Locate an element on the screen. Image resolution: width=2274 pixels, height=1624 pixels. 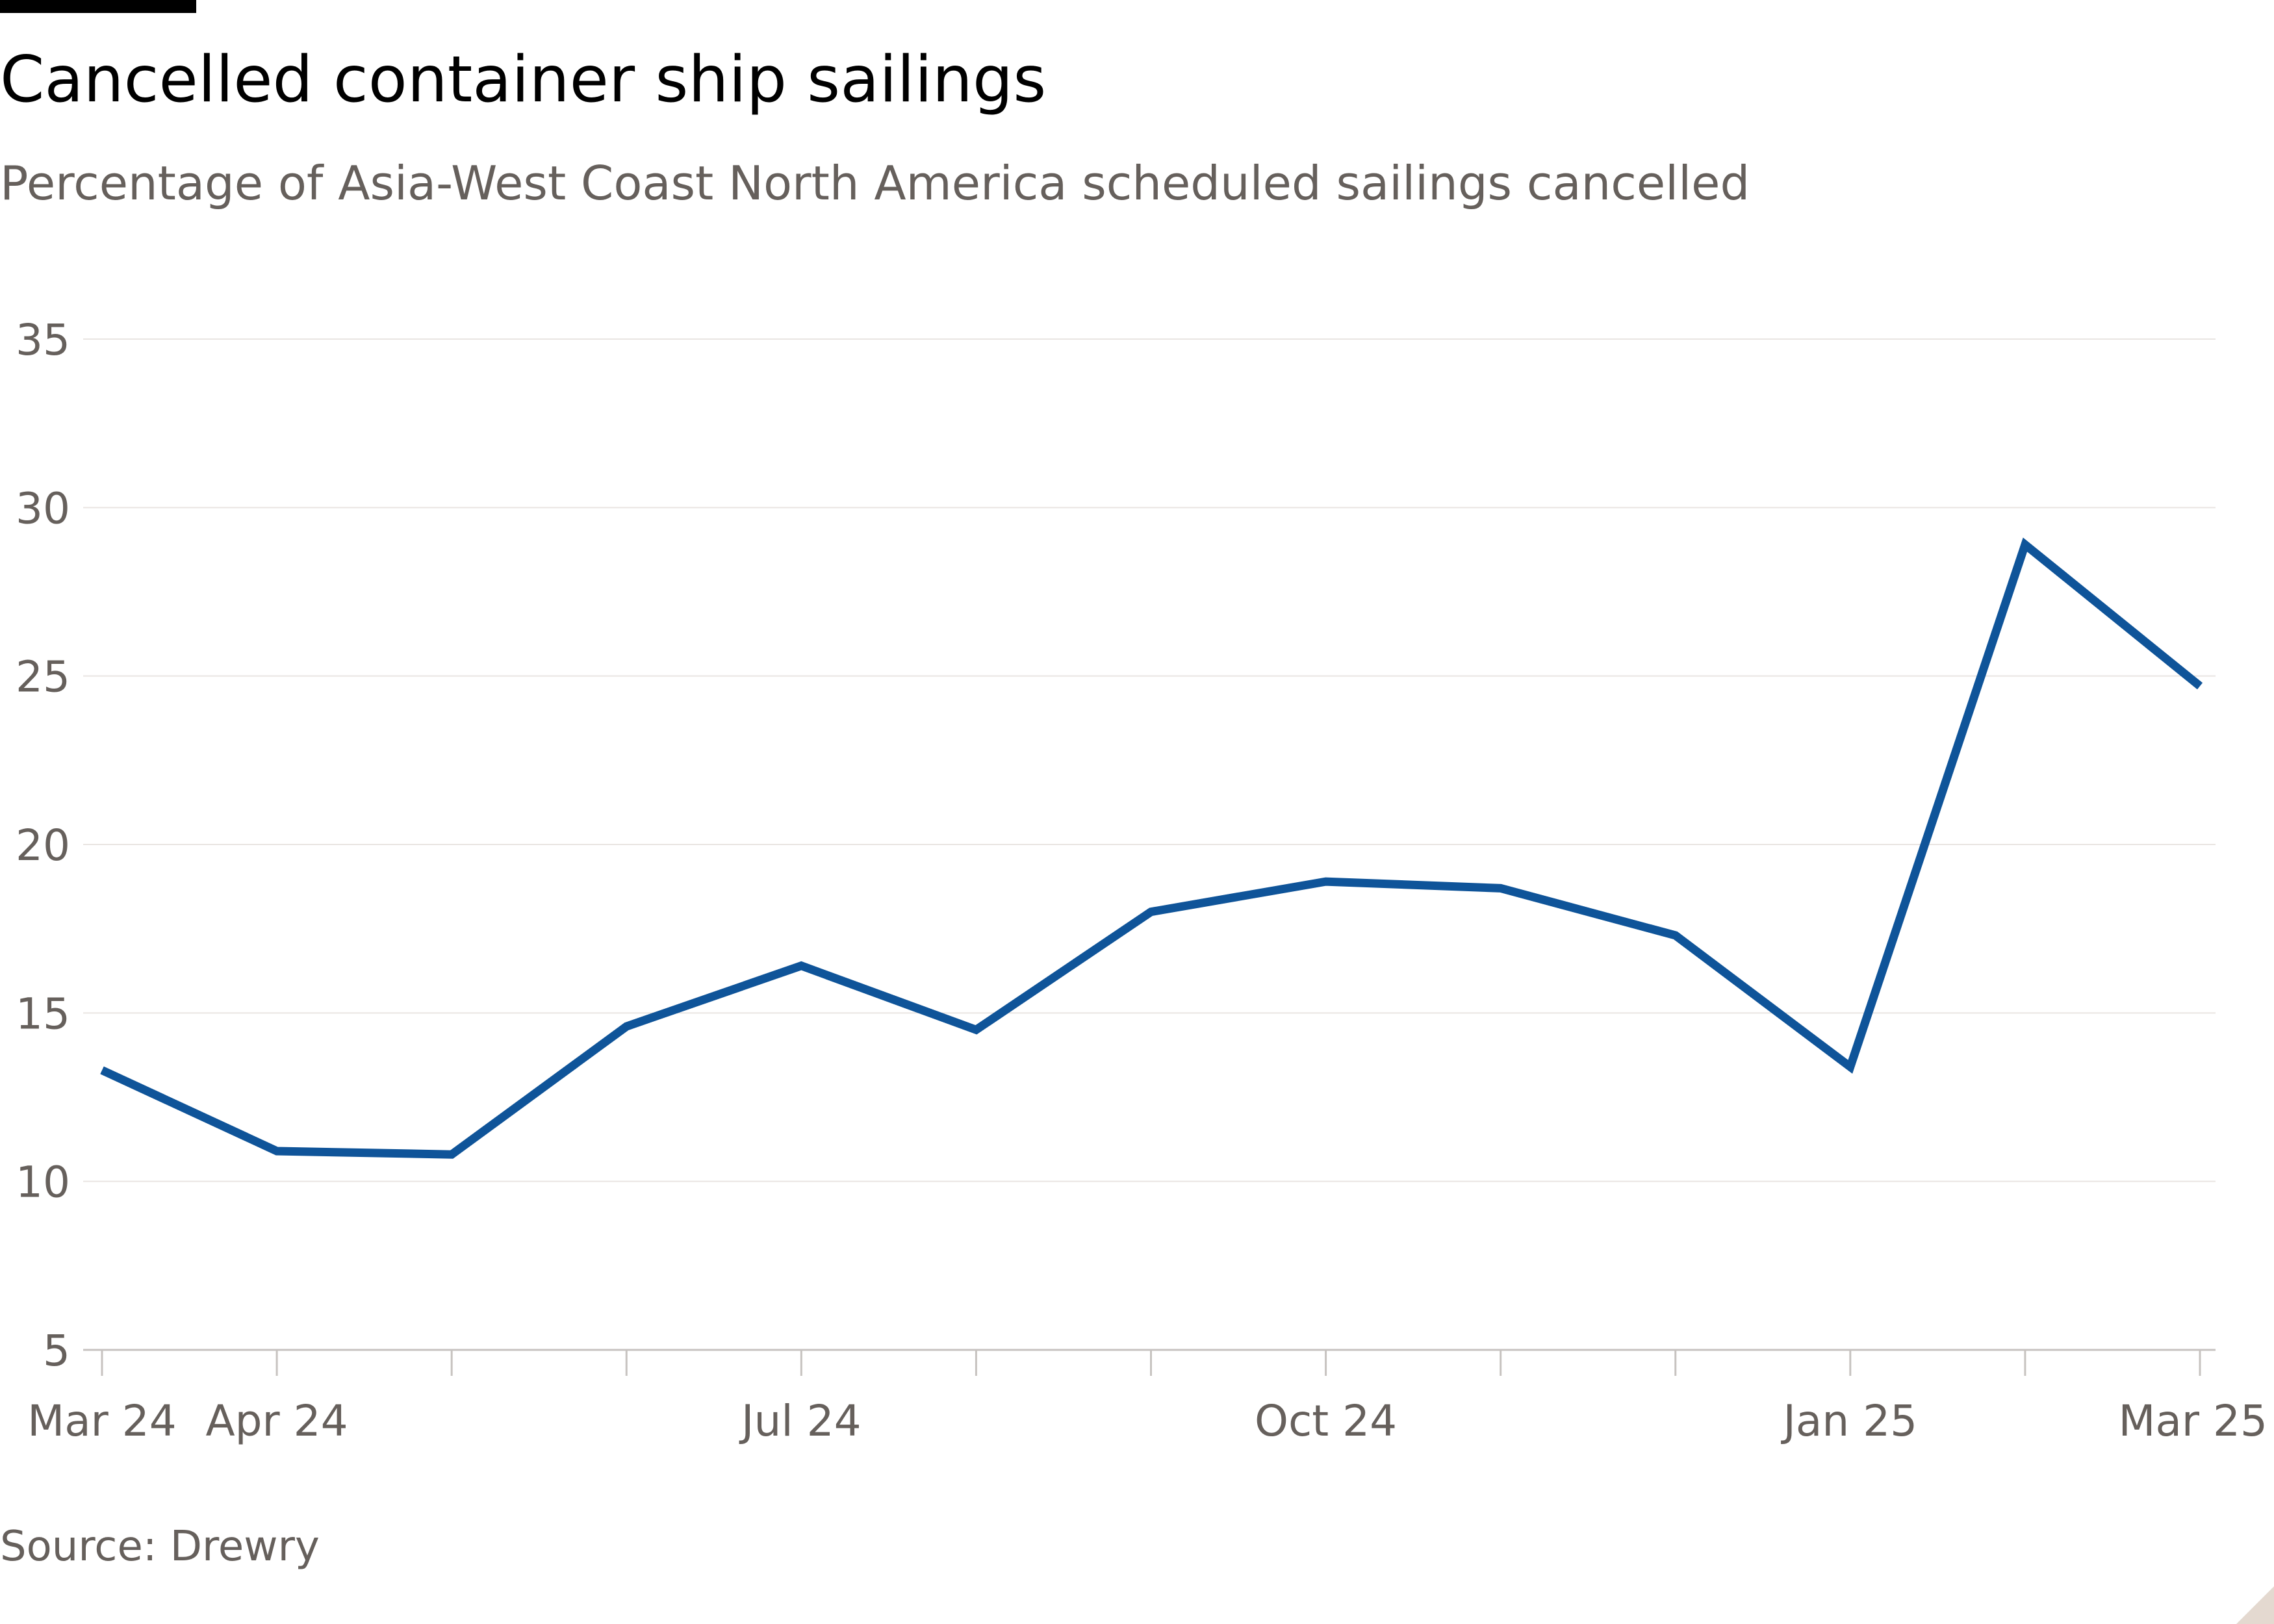
y-tick-label: 10 is located at coordinates (43, 1183).